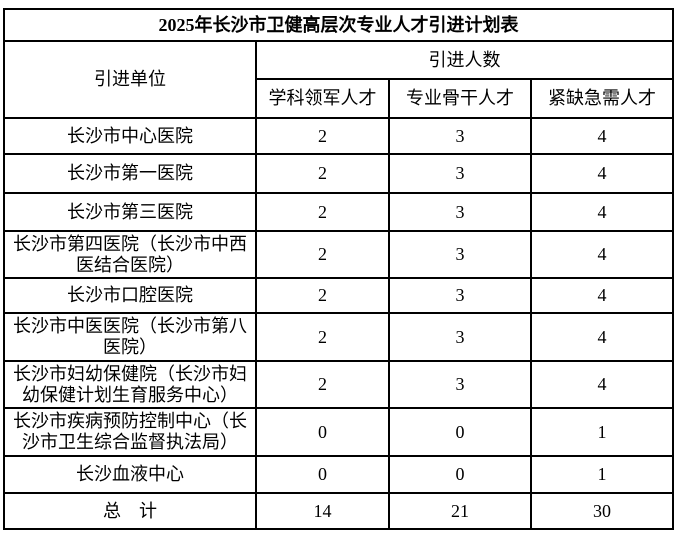 This screenshot has width=677, height=535. Describe the element at coordinates (322, 98) in the screenshot. I see `header-category-leader: 学科领军人才` at that location.